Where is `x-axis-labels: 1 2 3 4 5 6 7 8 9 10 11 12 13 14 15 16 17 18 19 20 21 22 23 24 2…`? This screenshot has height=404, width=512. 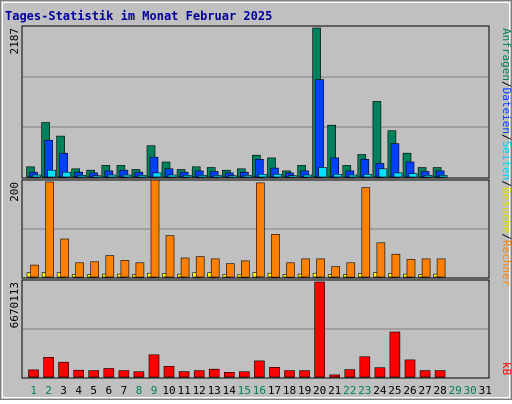
x-axis-labels: 1 2 3 4 5 6 7 8 9 10 11 12 13 14 15 16 17 18 19 20 21 22 23 24 2… is located at coordinates (261, 390).